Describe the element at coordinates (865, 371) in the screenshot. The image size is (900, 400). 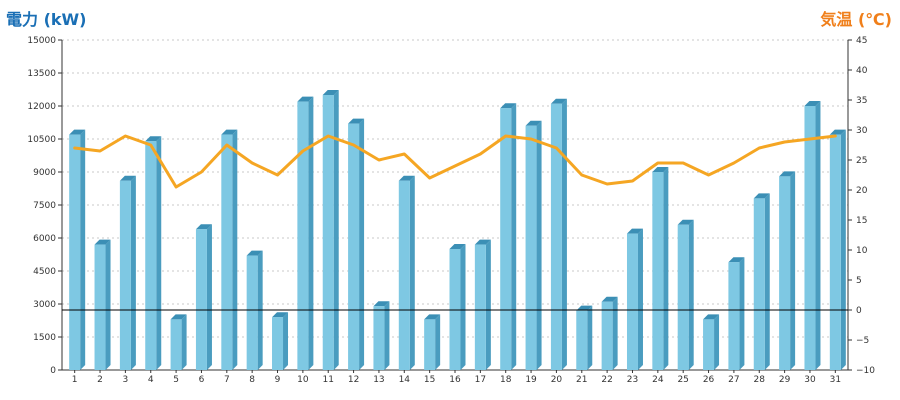
I see `right-tick-label-0: −10` at that location.